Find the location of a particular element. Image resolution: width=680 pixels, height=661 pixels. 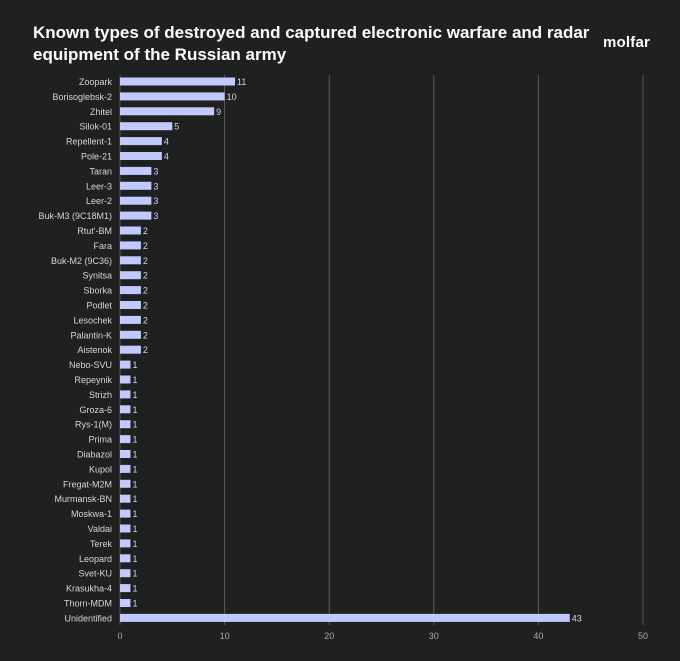

category-label: Diabazol is located at coordinates (94, 455).